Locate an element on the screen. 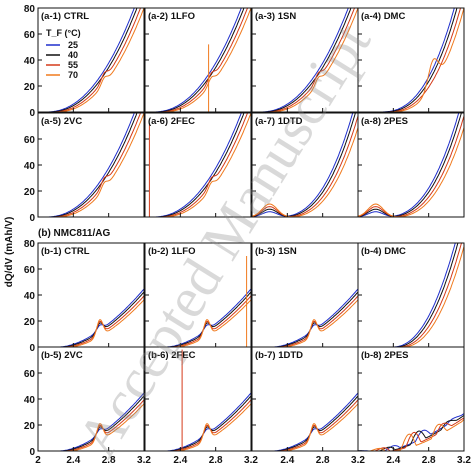  legend-entry-label: 55 is located at coordinates (73, 65).